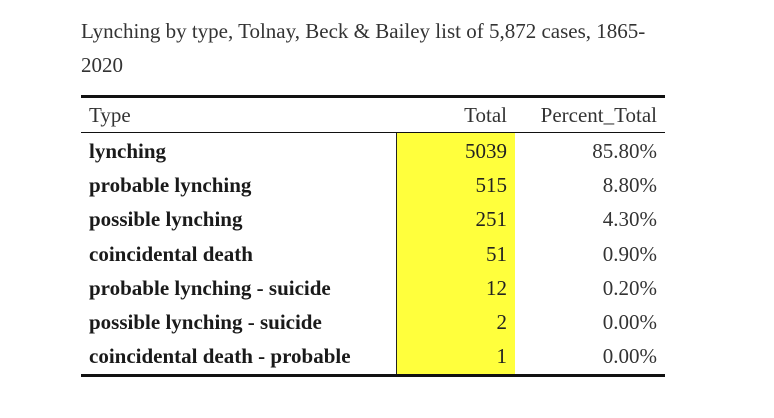 Image resolution: width=774 pixels, height=418 pixels. What do you see at coordinates (455, 150) in the screenshot?
I see `total-cell: 5039` at bounding box center [455, 150].